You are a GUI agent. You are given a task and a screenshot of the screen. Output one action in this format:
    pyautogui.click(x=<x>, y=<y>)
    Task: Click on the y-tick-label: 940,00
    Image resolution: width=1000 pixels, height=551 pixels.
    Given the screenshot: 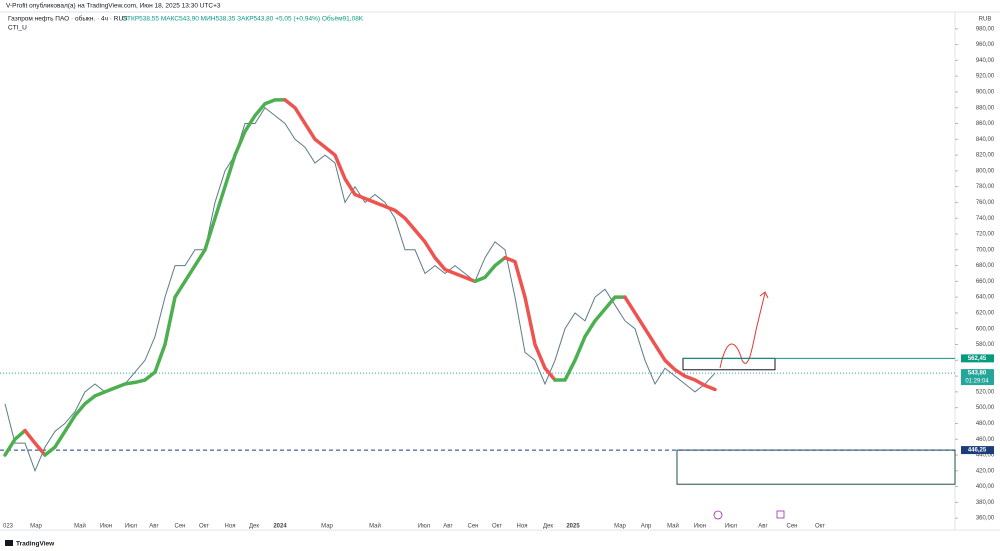 What is the action you would take?
    pyautogui.click(x=985, y=61)
    